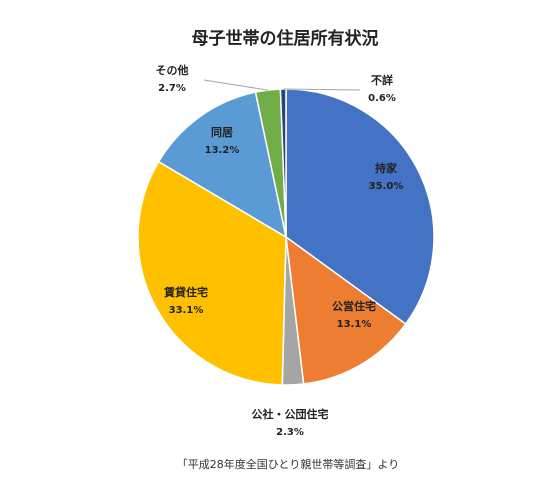 The width and height of the screenshot is (544, 482). What do you see at coordinates (288, 464) in the screenshot?
I see `source-note: 「平成28年度全国ひとり親世帯等調査」より` at bounding box center [288, 464].